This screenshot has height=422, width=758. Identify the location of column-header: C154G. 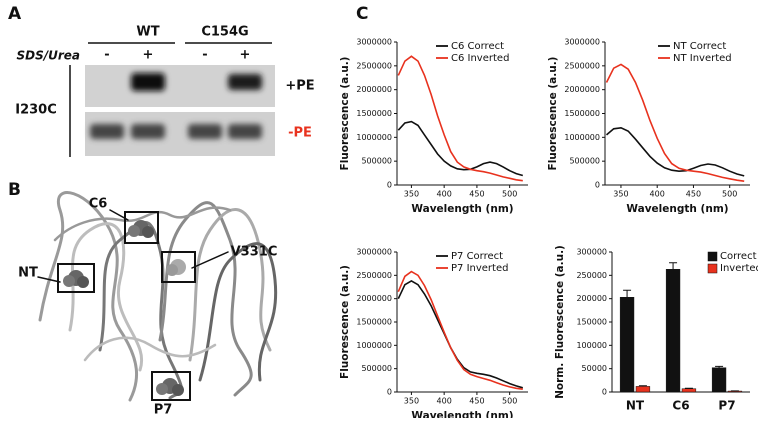
(224, 32).